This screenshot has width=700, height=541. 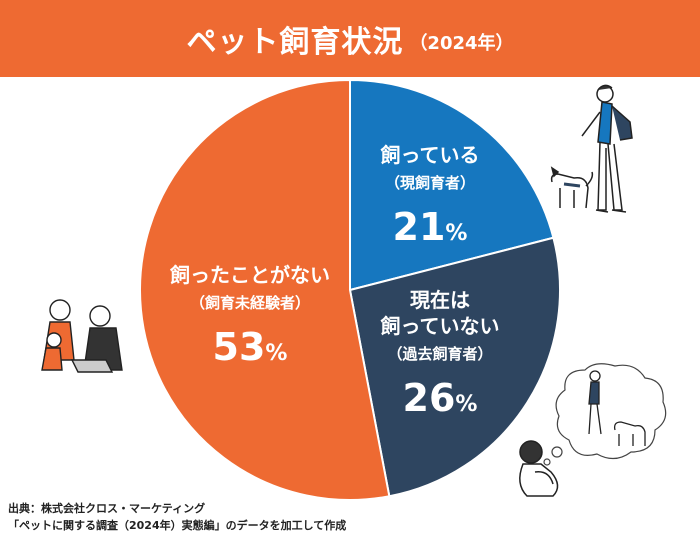 What do you see at coordinates (440, 398) in the screenshot?
I see `slice-value-label: 26%` at bounding box center [440, 398].